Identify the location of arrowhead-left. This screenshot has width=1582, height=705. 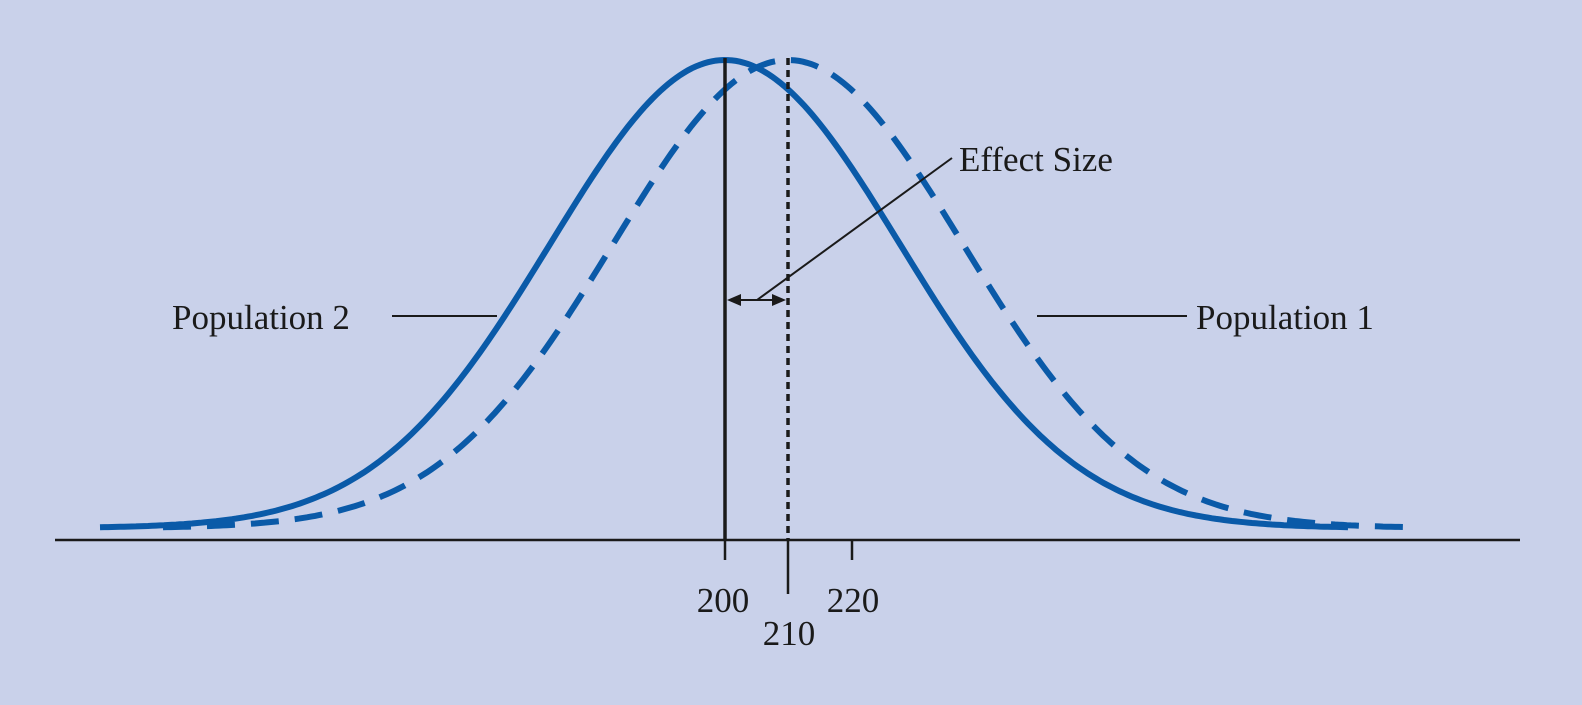
(734, 300).